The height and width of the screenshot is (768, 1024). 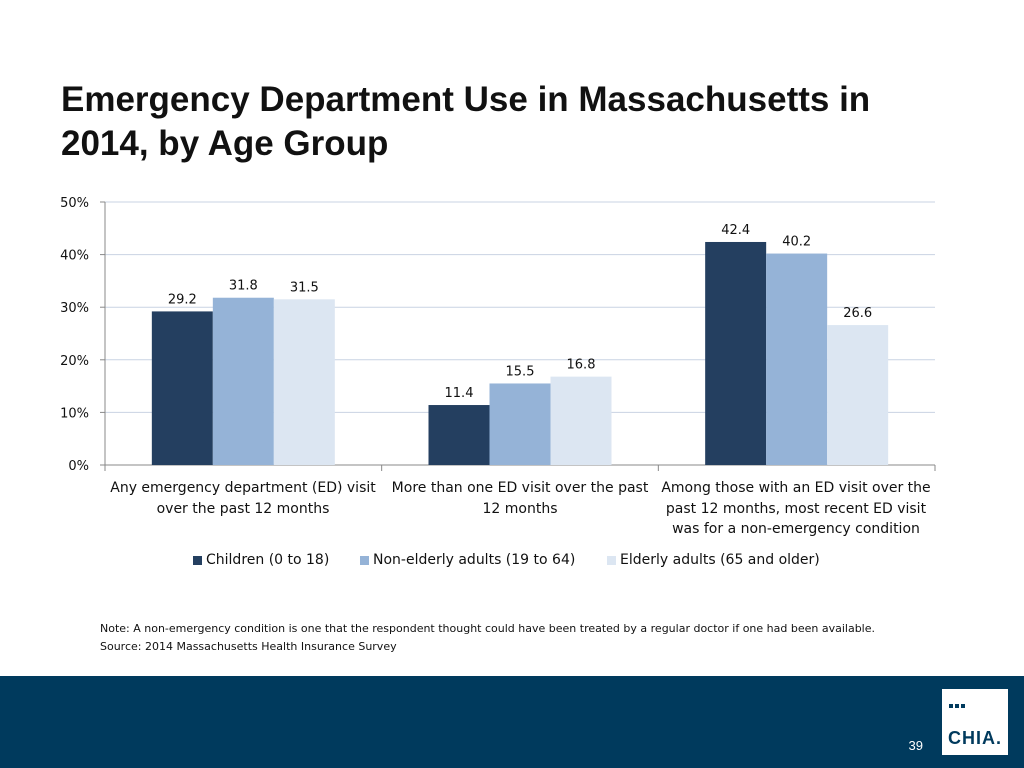 What do you see at coordinates (915, 745) in the screenshot?
I see `page-number: 39` at bounding box center [915, 745].